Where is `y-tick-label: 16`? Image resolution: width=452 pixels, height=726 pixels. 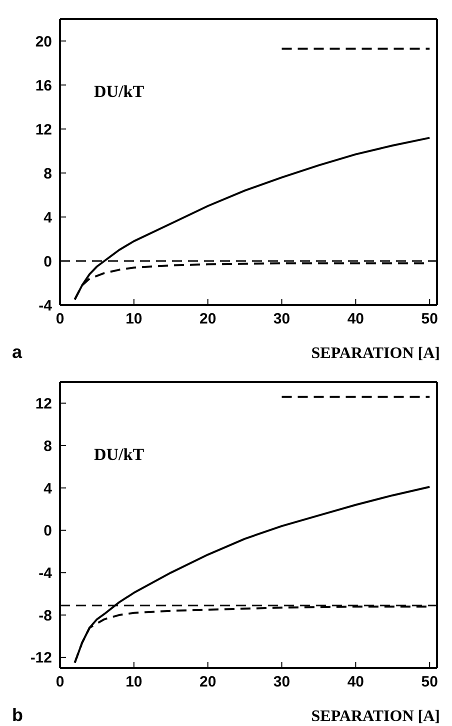 y-tick-label: 16 is located at coordinates (43, 85).